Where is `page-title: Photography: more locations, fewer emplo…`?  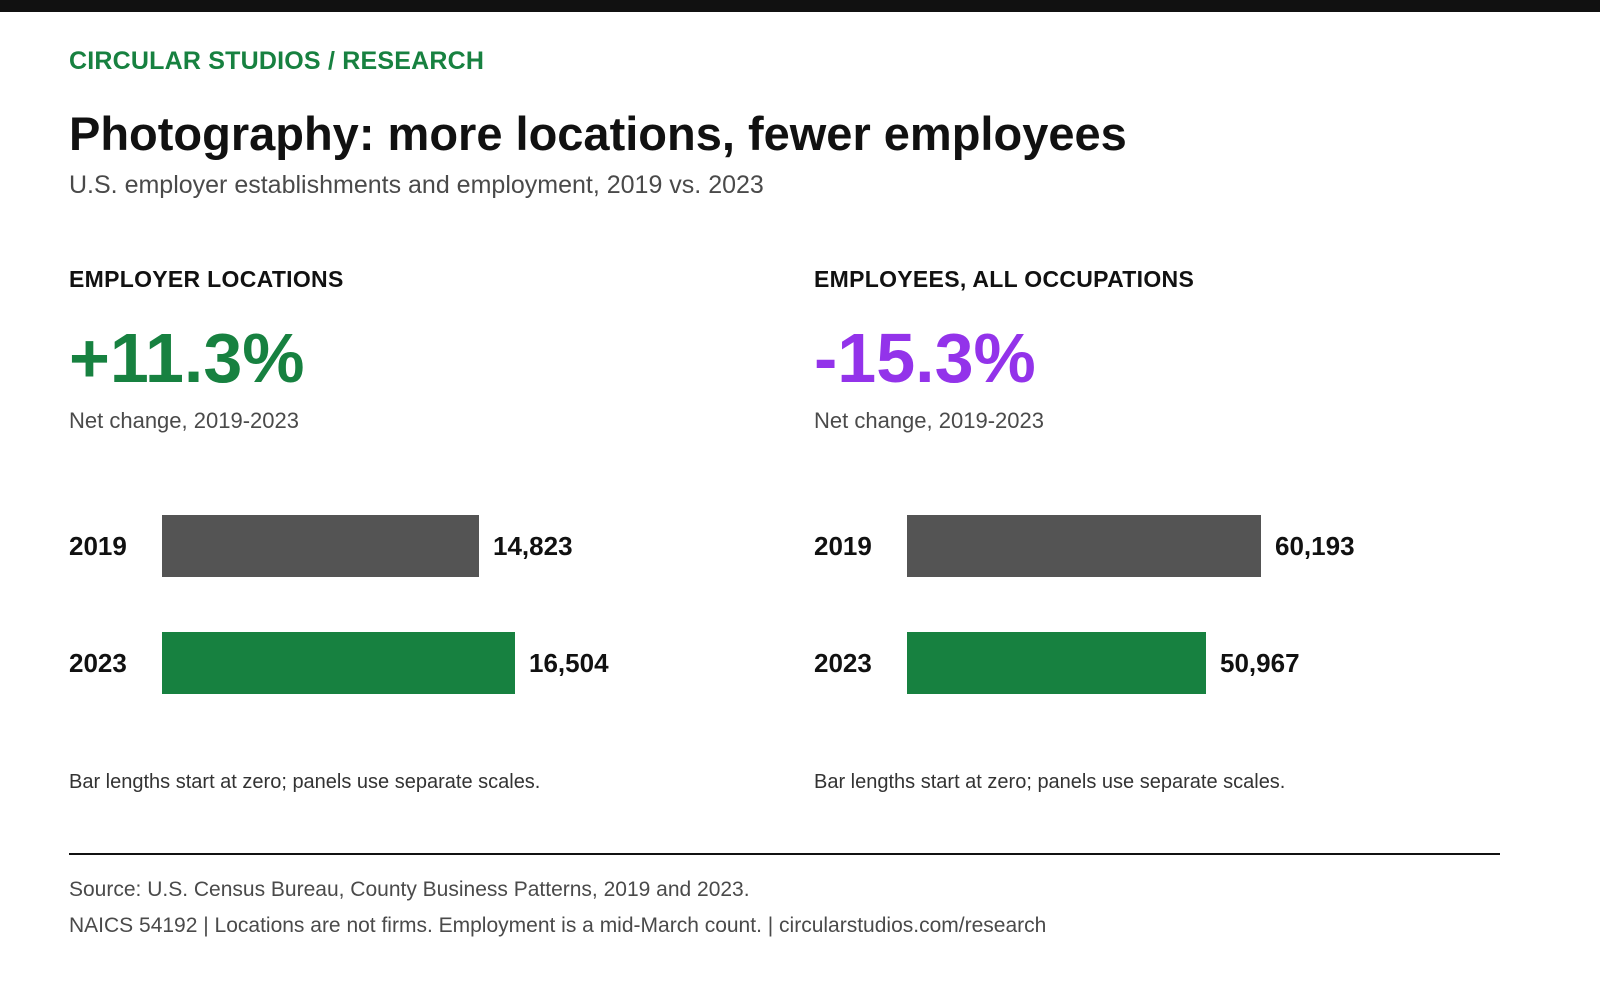
page-title: Photography: more locations, fewer emplo… is located at coordinates (598, 133).